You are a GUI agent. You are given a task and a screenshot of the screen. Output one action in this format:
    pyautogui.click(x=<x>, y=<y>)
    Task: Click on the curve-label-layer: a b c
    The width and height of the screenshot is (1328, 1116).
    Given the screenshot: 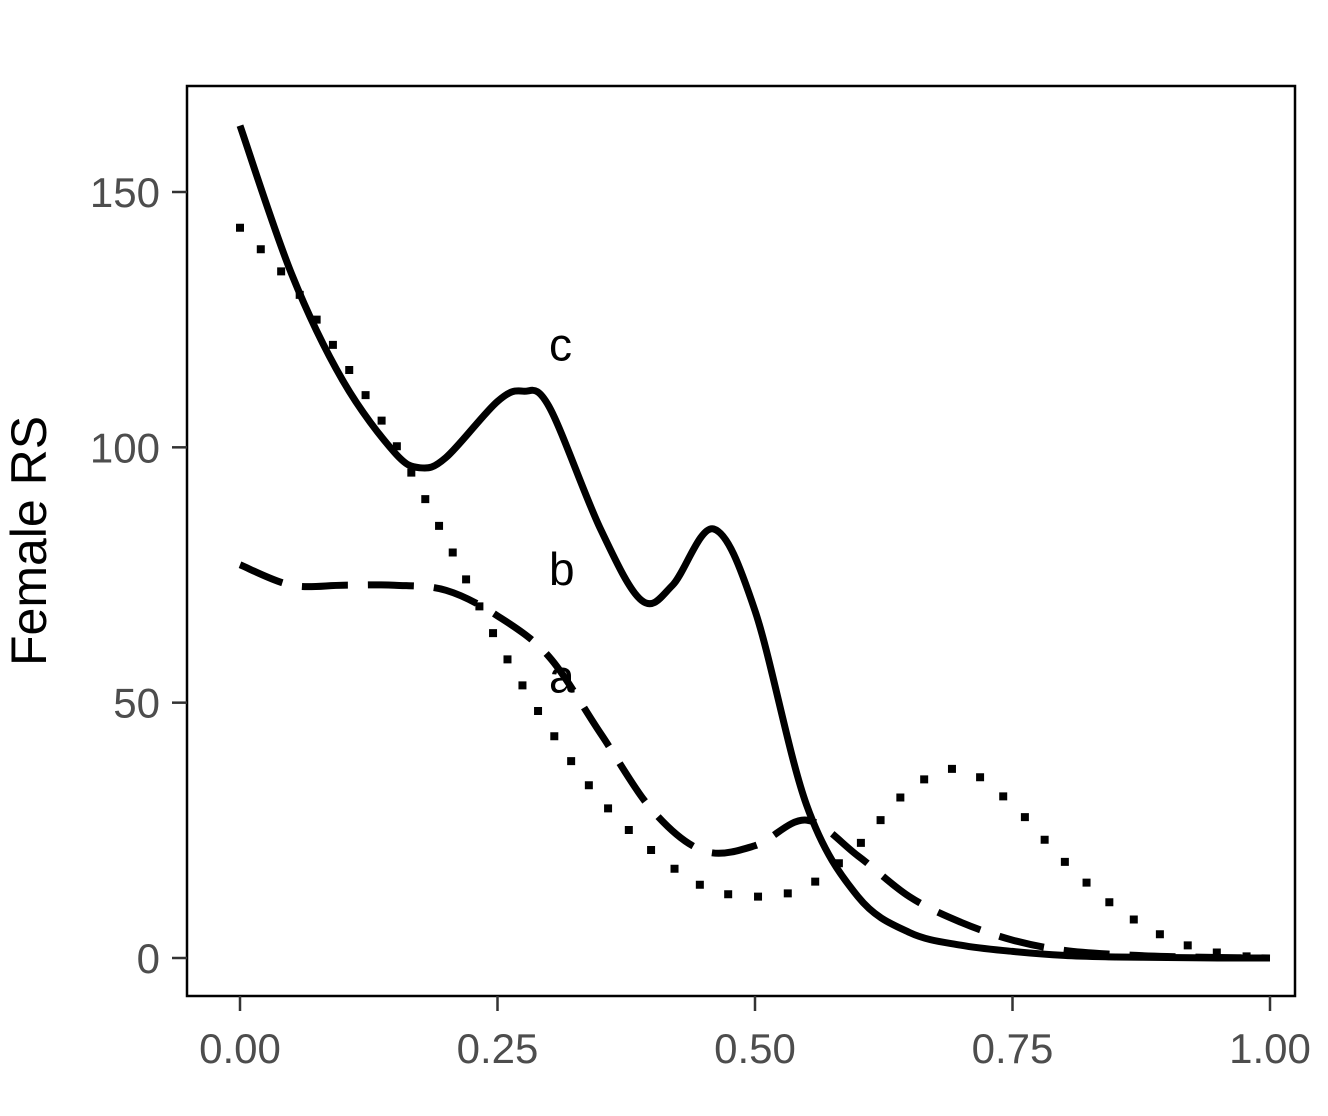 What is the action you would take?
    pyautogui.click(x=562, y=511)
    